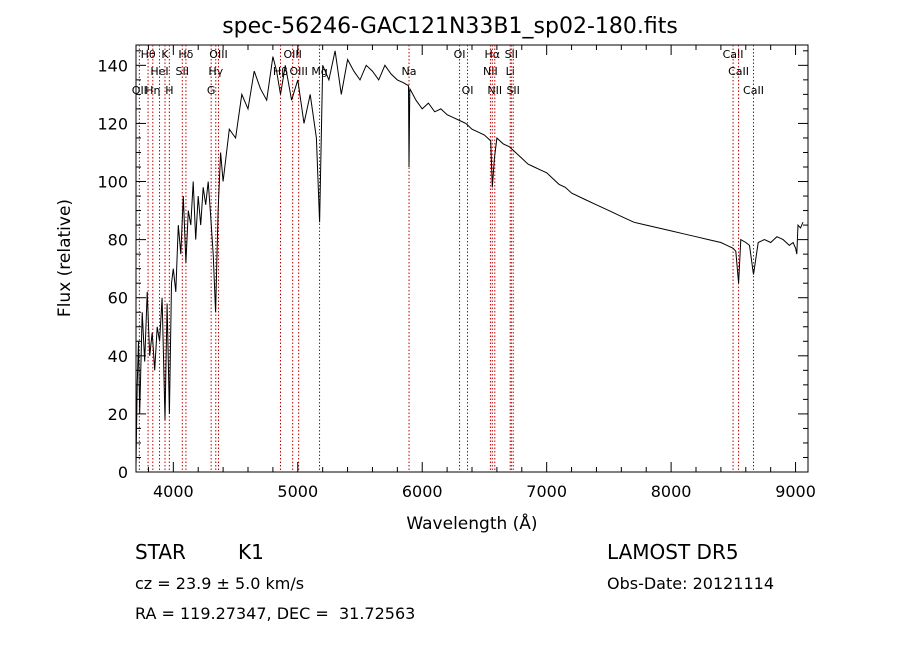  What do you see at coordinates (510, 71) in the screenshot?
I see `line-marker-label: Li` at bounding box center [510, 71].